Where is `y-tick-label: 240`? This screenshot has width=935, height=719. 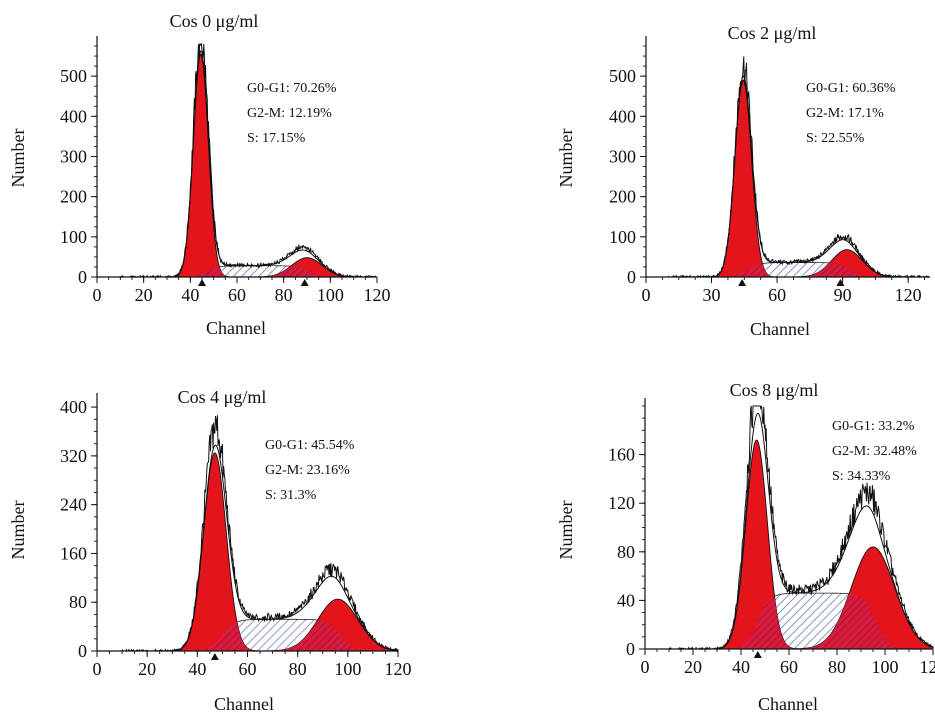 y-tick-label: 240 is located at coordinates (73, 505).